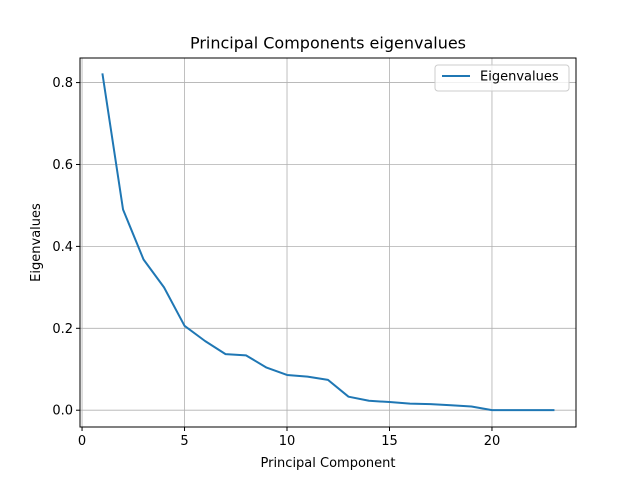 The width and height of the screenshot is (640, 484). I want to click on x-tick-label: 0, so click(82, 441).